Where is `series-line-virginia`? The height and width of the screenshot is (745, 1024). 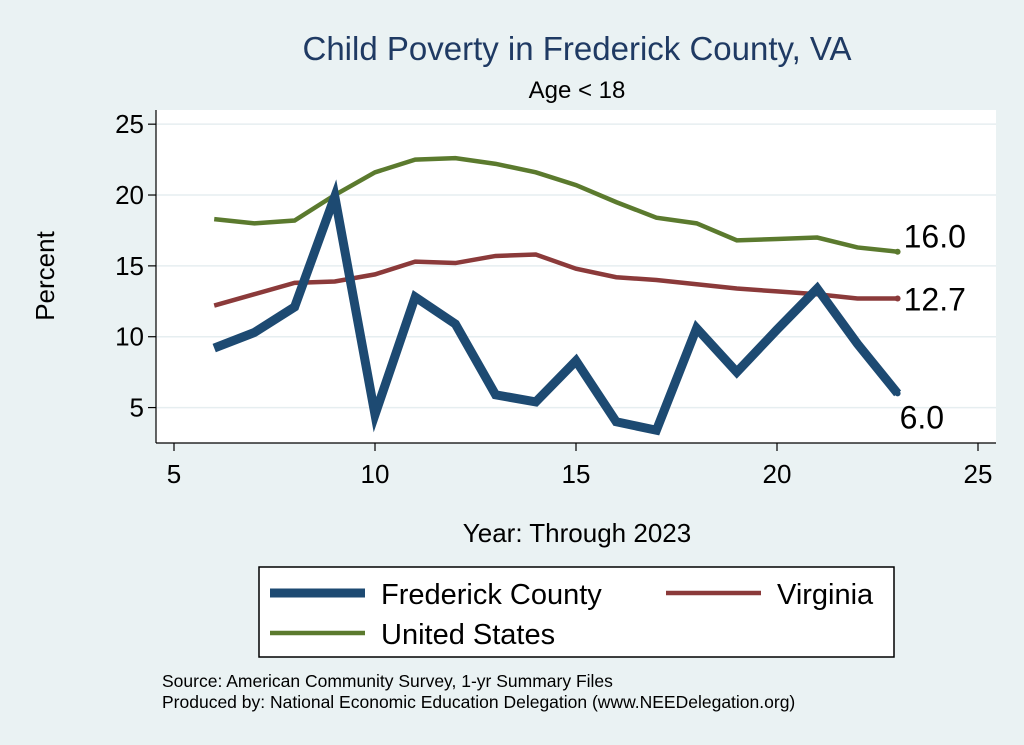 series-line-virginia is located at coordinates (555, 280).